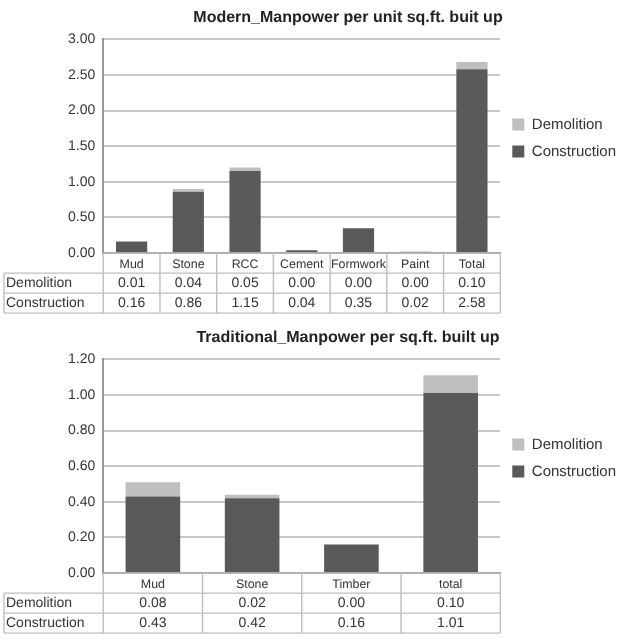  Describe the element at coordinates (348, 17) in the screenshot. I see `chart-title: Modern_Manpower per unit sq.ft. buit up` at that location.